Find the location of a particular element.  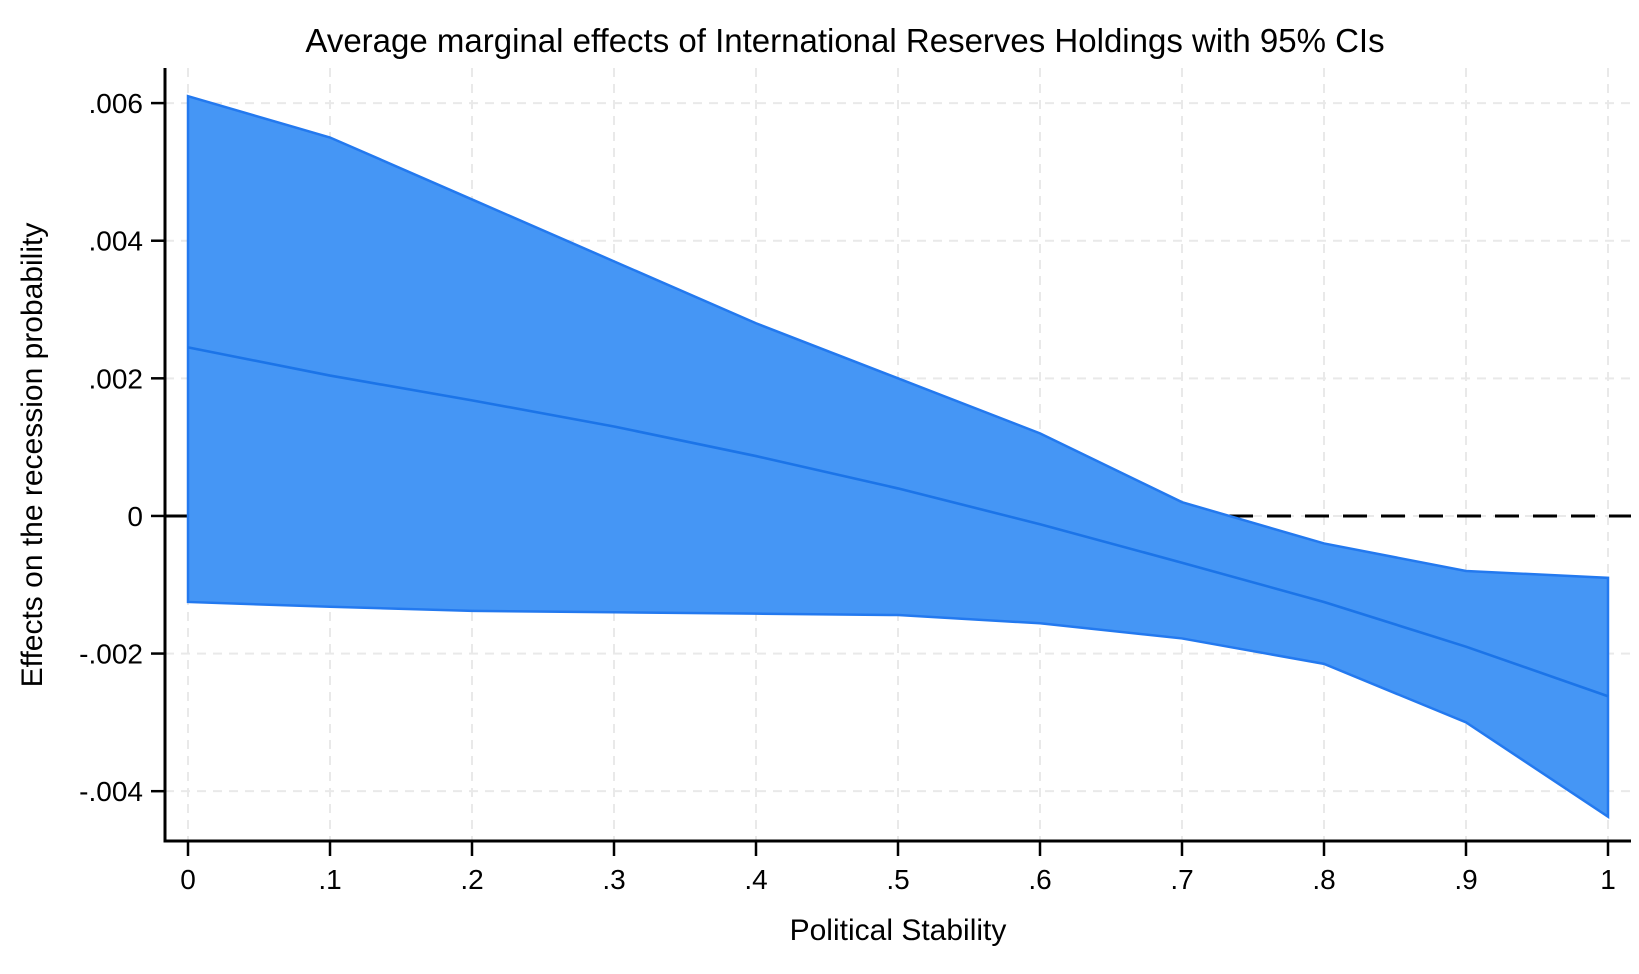

x-tick-label: .1 is located at coordinates (329, 879).